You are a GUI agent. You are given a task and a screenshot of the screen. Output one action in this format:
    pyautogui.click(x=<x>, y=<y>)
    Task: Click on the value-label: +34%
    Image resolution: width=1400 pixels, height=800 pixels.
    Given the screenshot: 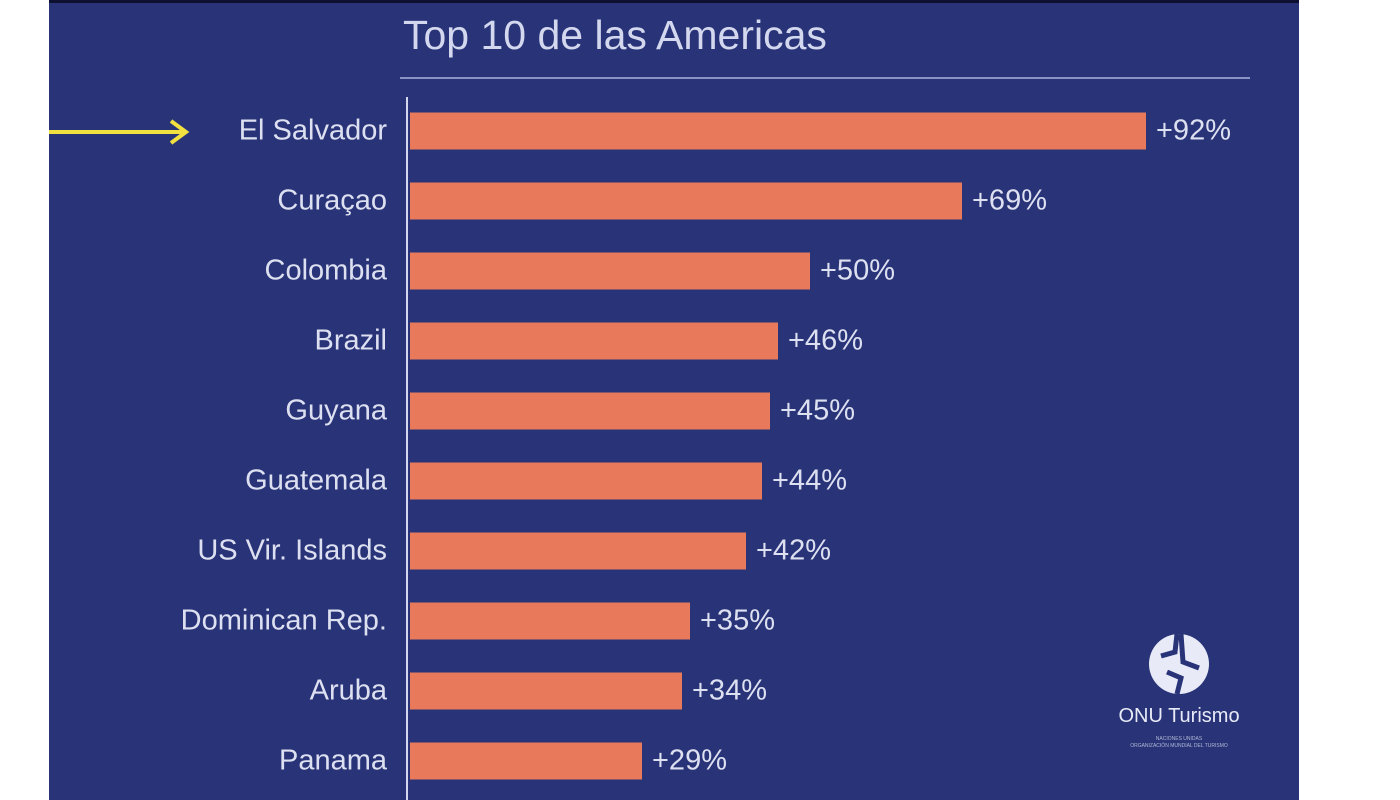 What is the action you would take?
    pyautogui.click(x=729, y=690)
    